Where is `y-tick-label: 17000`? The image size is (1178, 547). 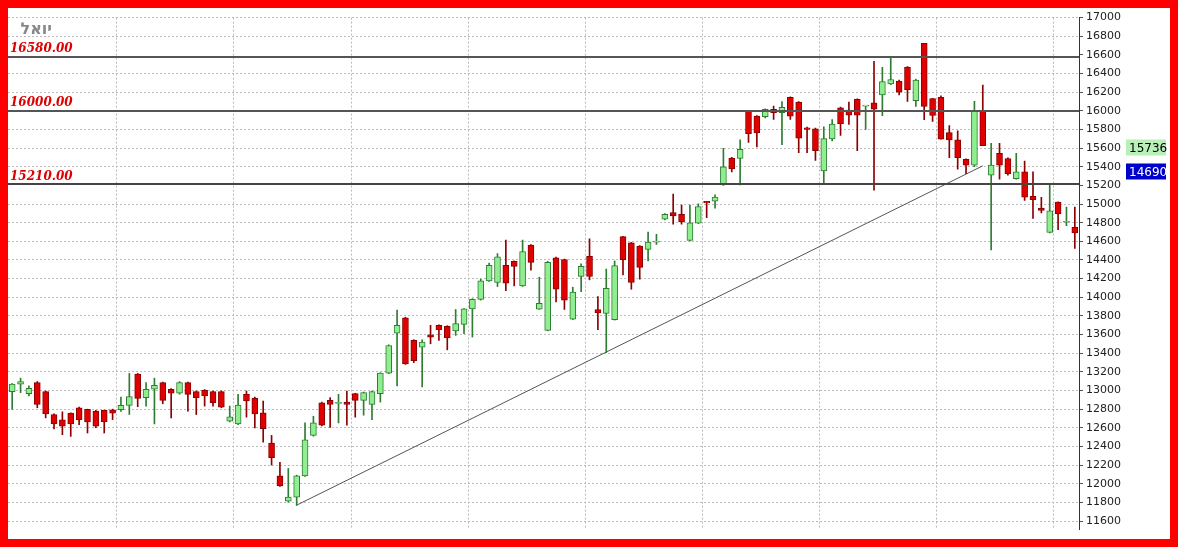
y-tick-label: 17000 is located at coordinates (1104, 17).